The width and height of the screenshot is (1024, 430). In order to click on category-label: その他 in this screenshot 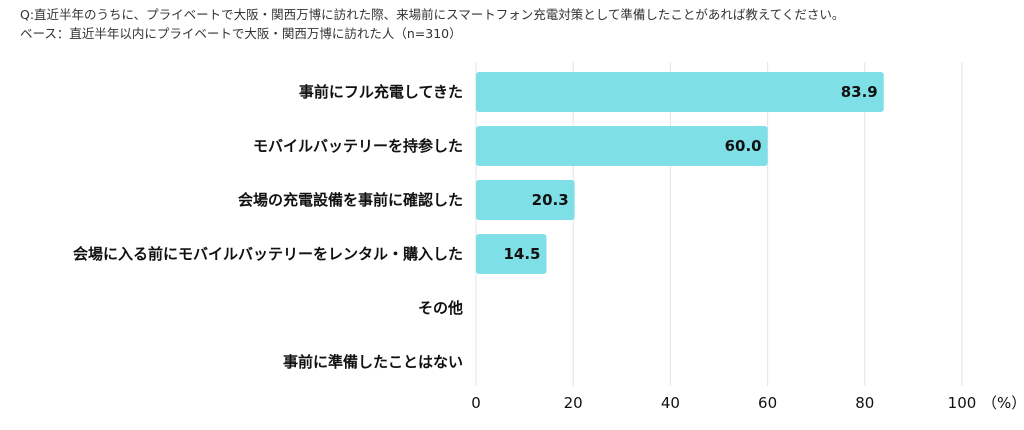, I will do `click(440, 308)`.